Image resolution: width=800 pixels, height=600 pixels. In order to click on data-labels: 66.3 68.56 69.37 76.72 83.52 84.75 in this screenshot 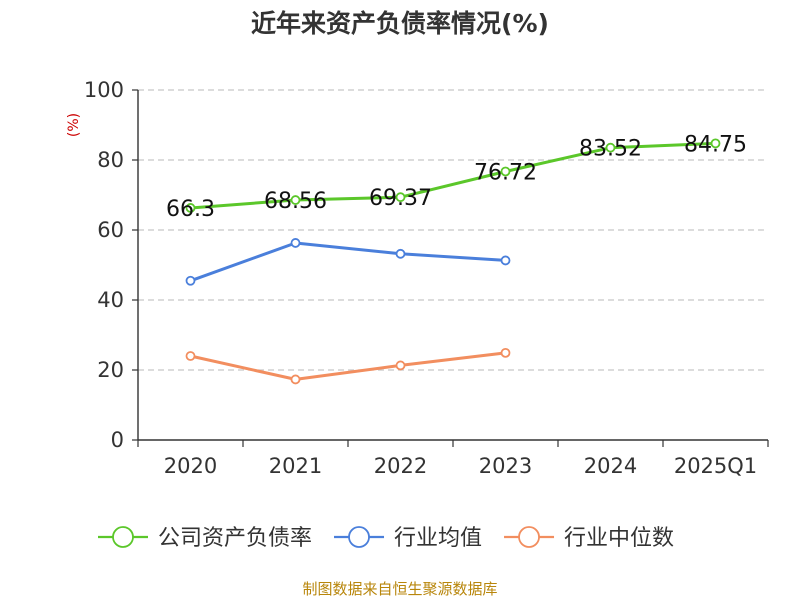, I will do `click(456, 177)`.